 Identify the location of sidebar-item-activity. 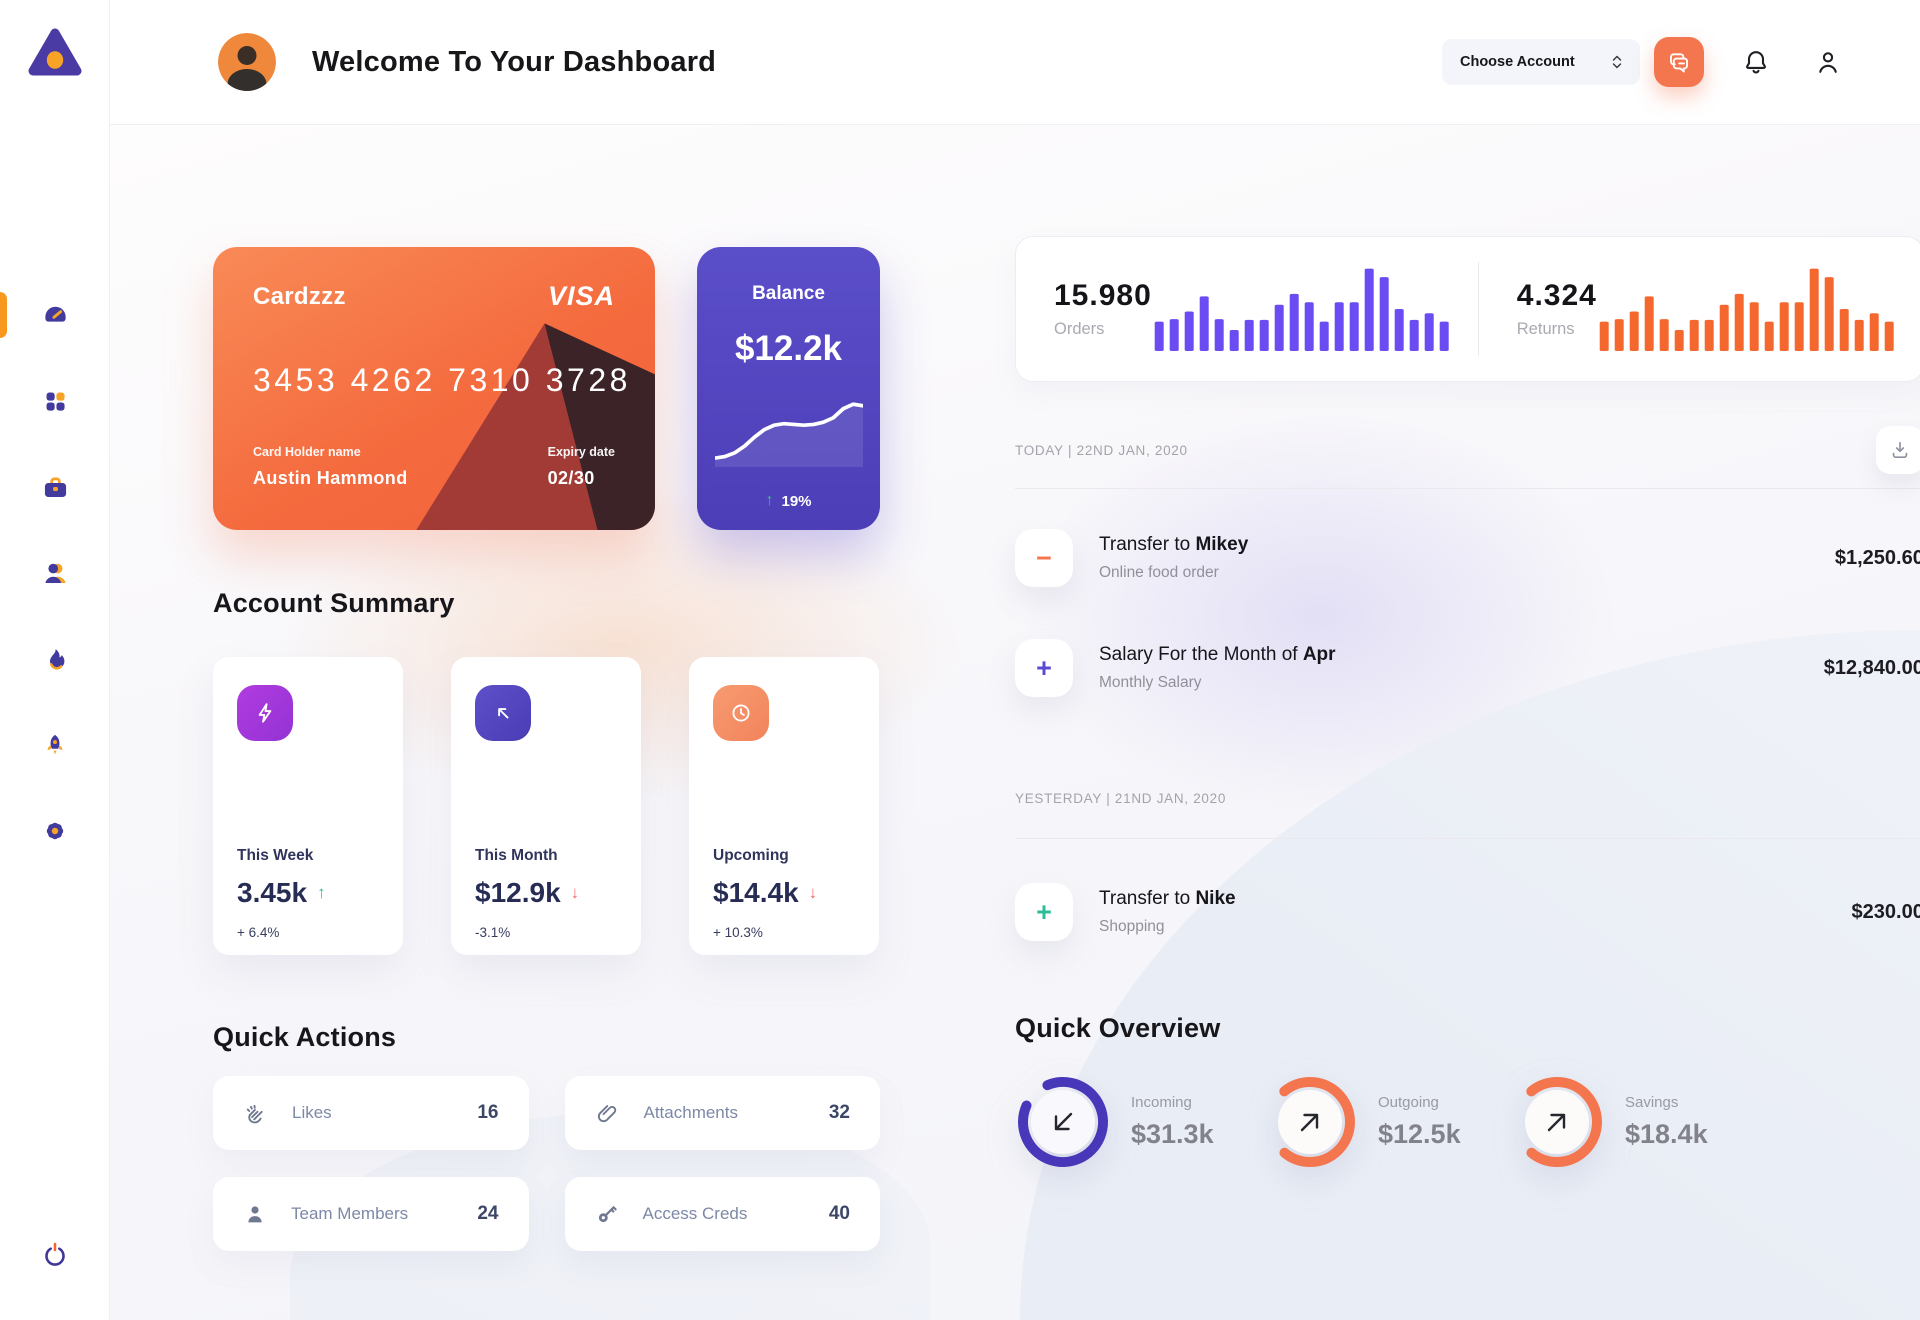
(55, 659).